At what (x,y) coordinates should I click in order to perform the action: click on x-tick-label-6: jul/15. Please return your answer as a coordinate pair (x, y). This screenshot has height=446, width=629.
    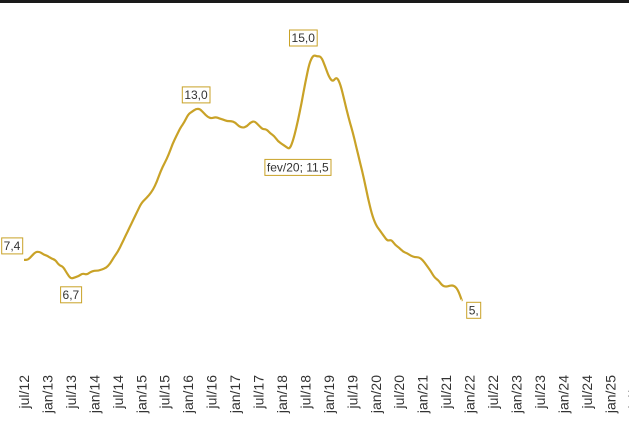
    Looking at the image, I should click on (165, 392).